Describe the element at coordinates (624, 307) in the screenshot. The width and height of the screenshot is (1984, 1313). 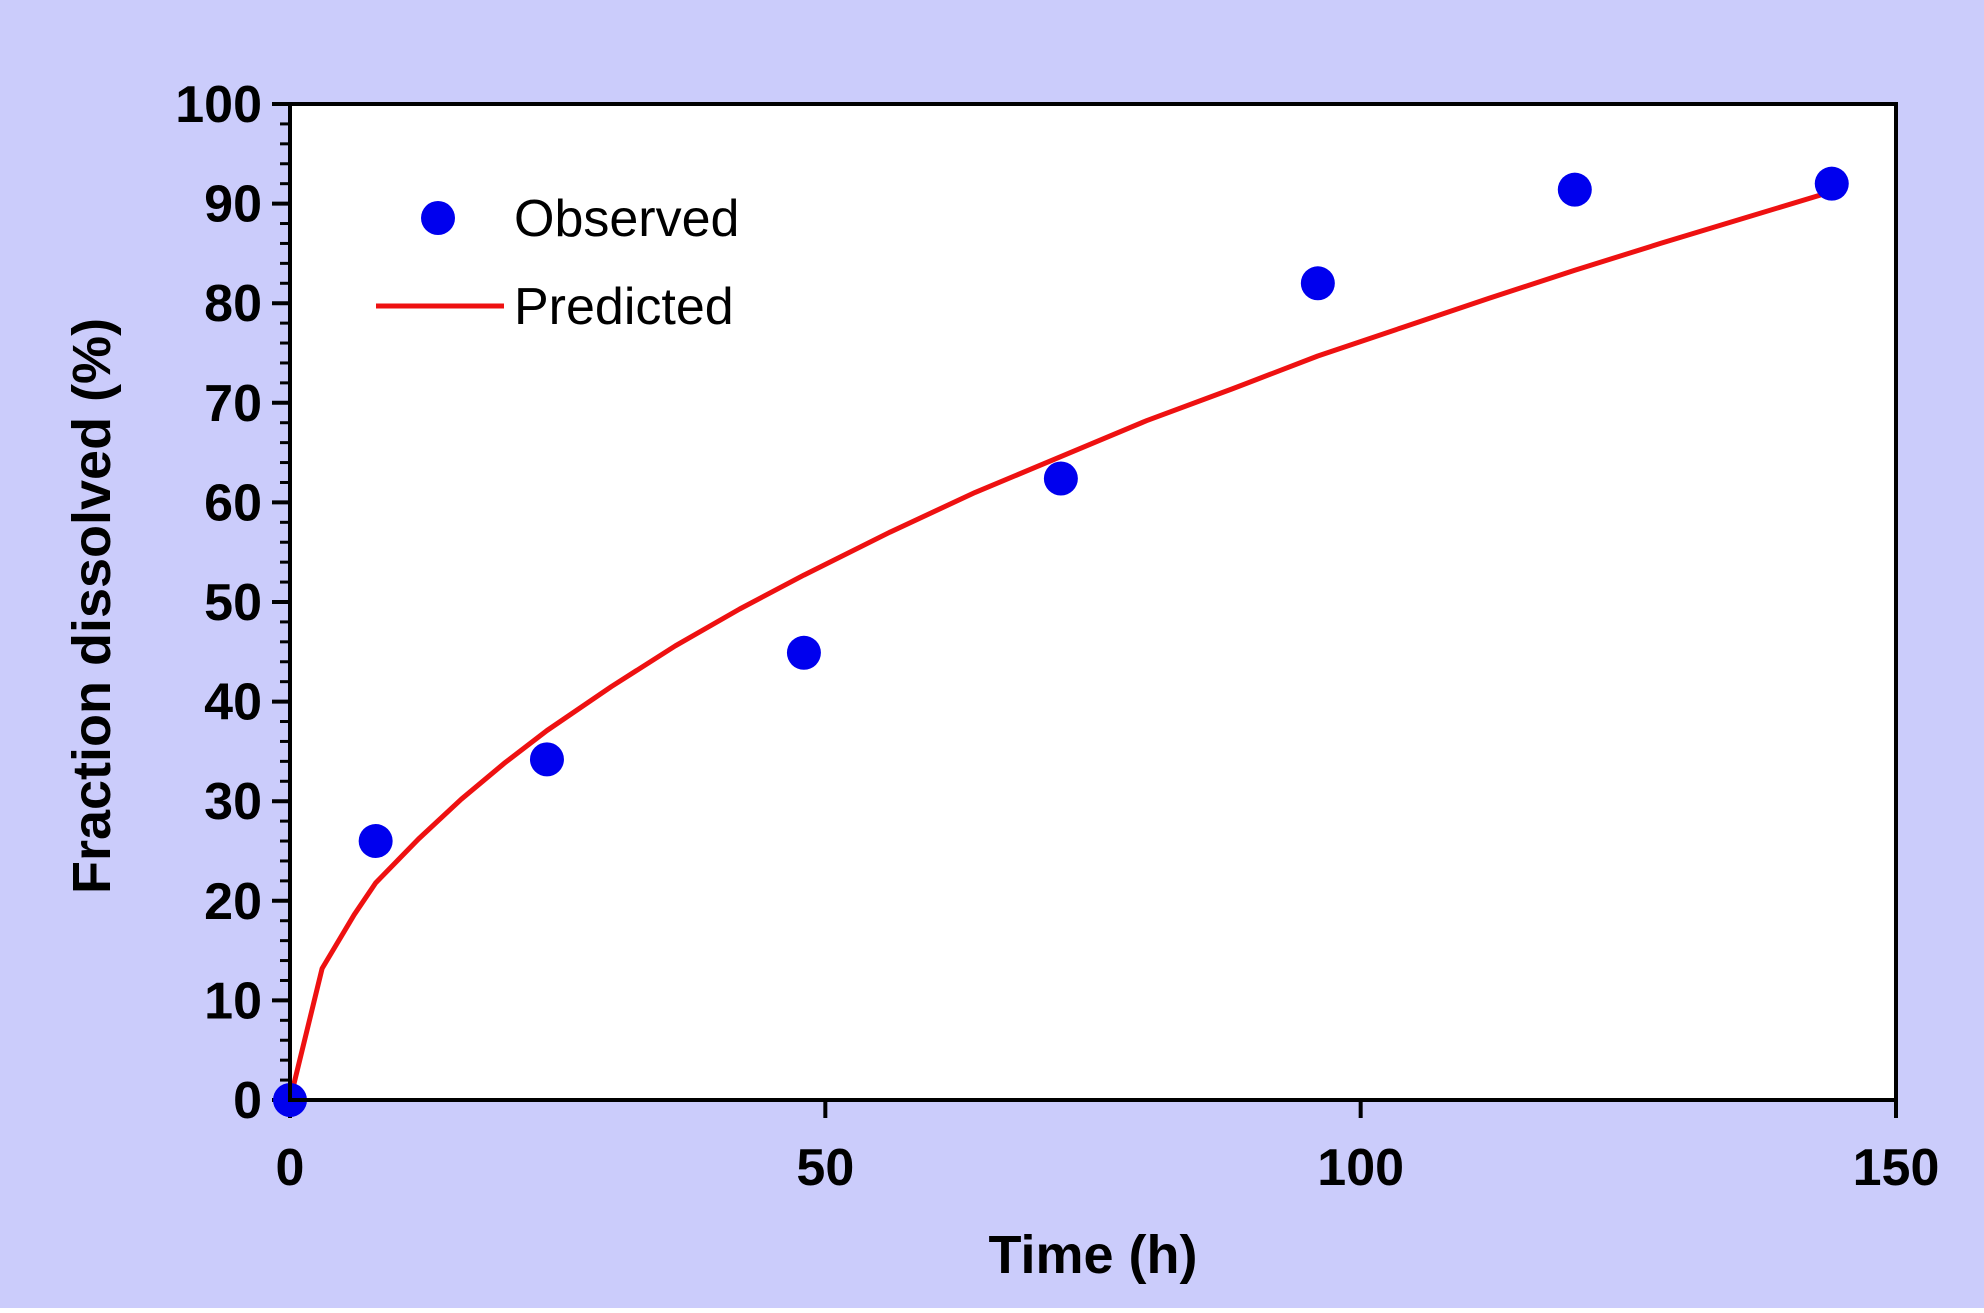
I see `legend-predicted-label: Predicted` at that location.